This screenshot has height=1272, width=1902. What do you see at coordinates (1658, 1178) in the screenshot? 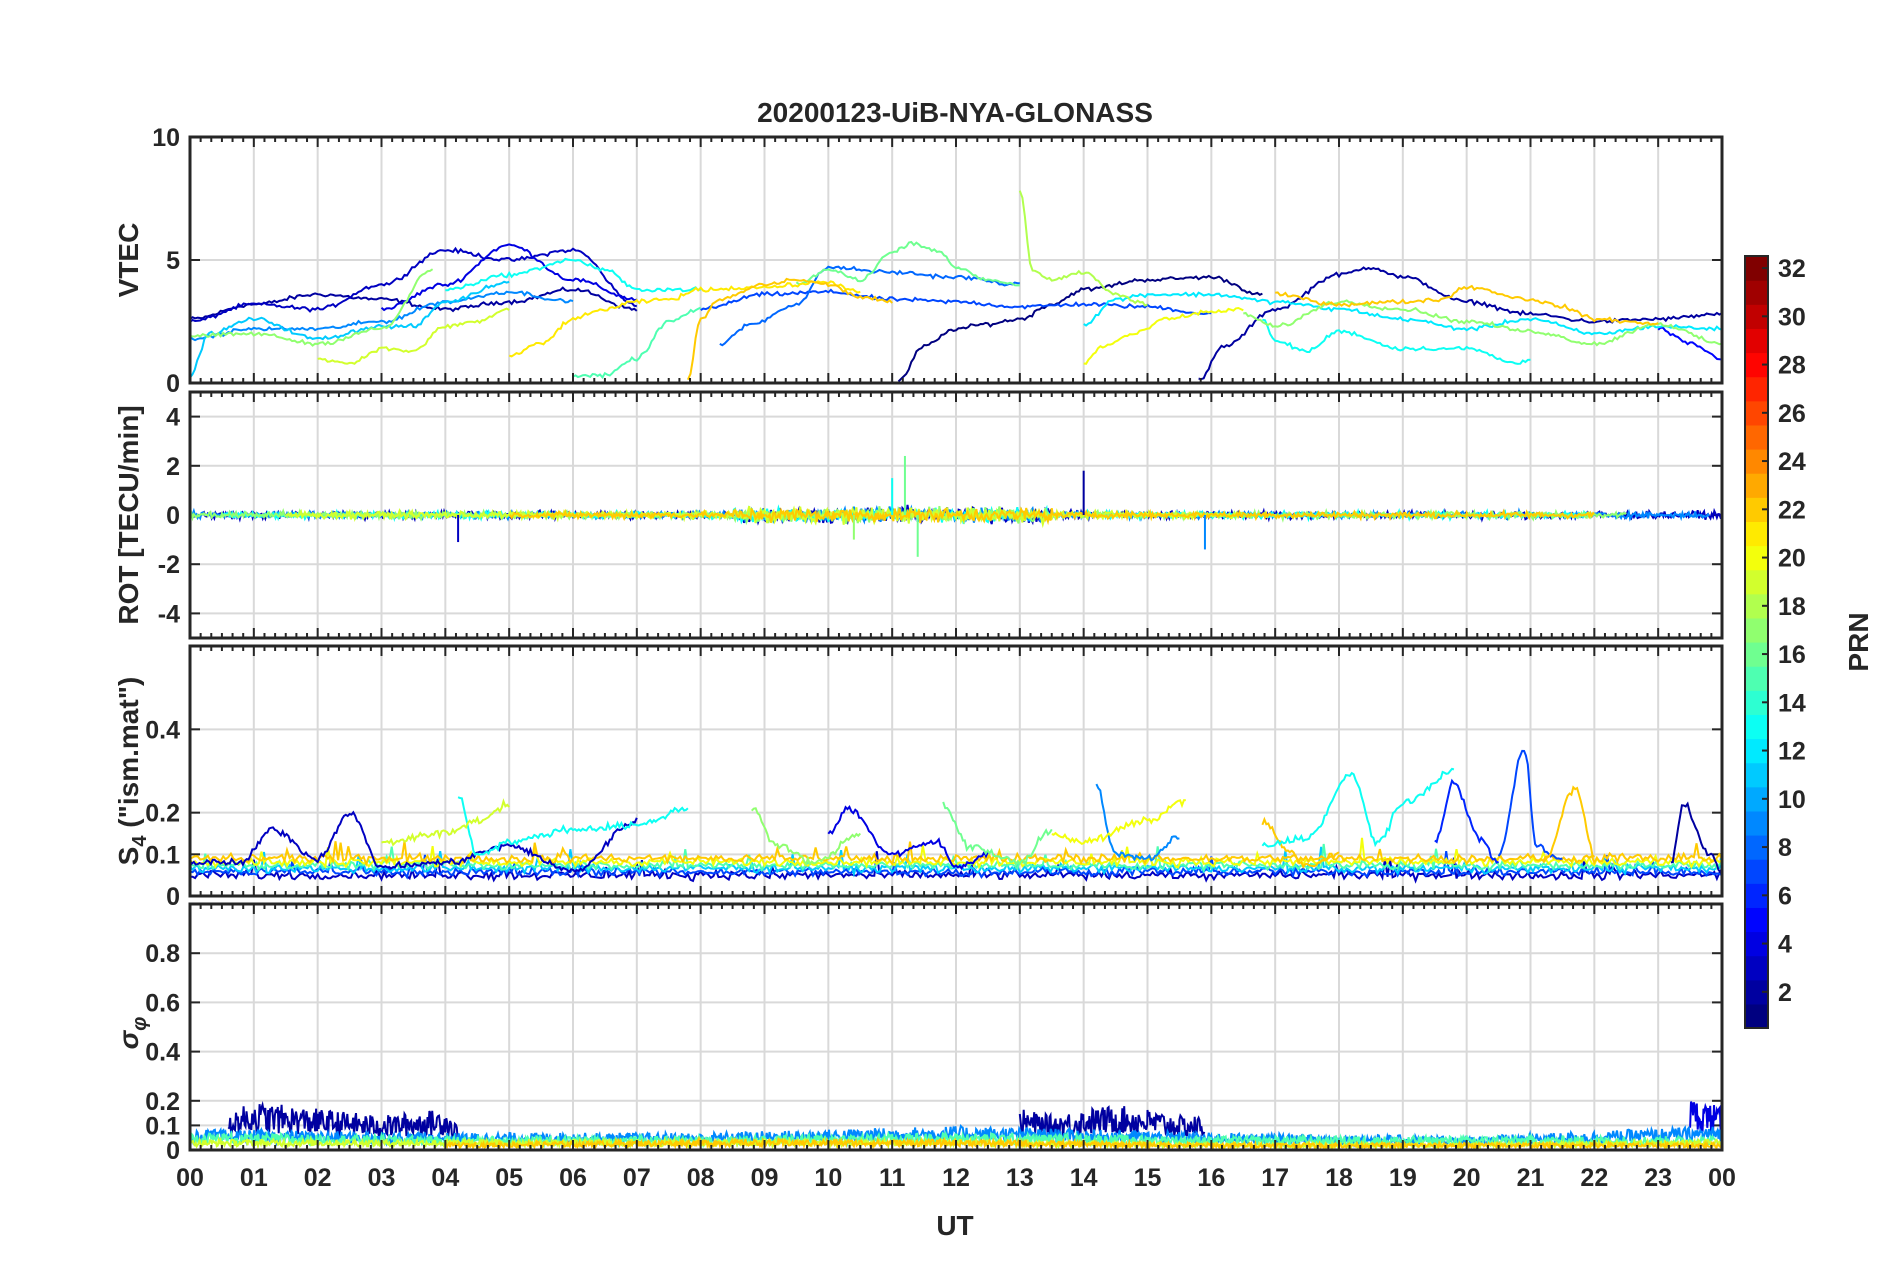
I see `x-tick-label: 23` at bounding box center [1658, 1178].